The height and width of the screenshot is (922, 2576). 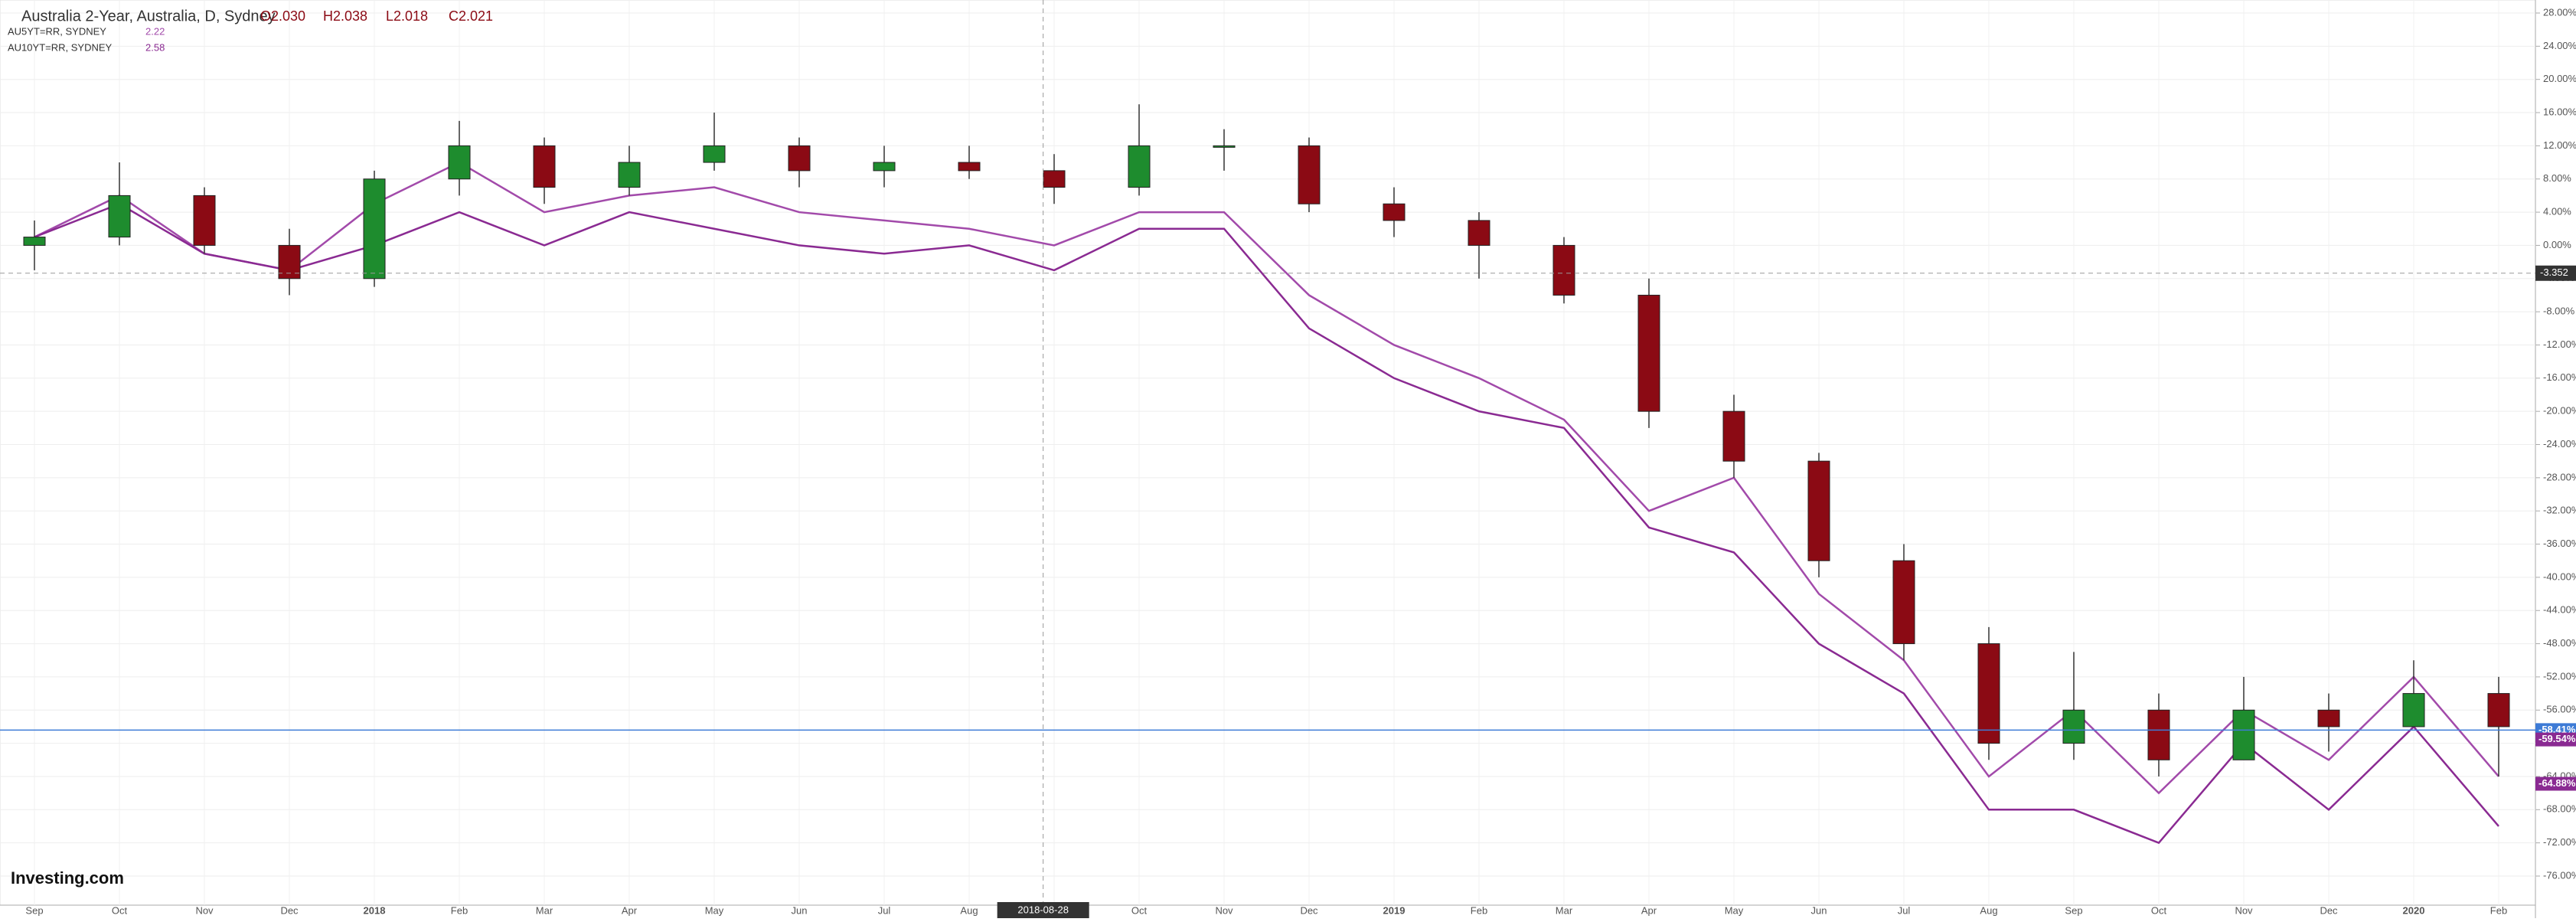 I want to click on crosshair-date-box, so click(x=1043, y=910).